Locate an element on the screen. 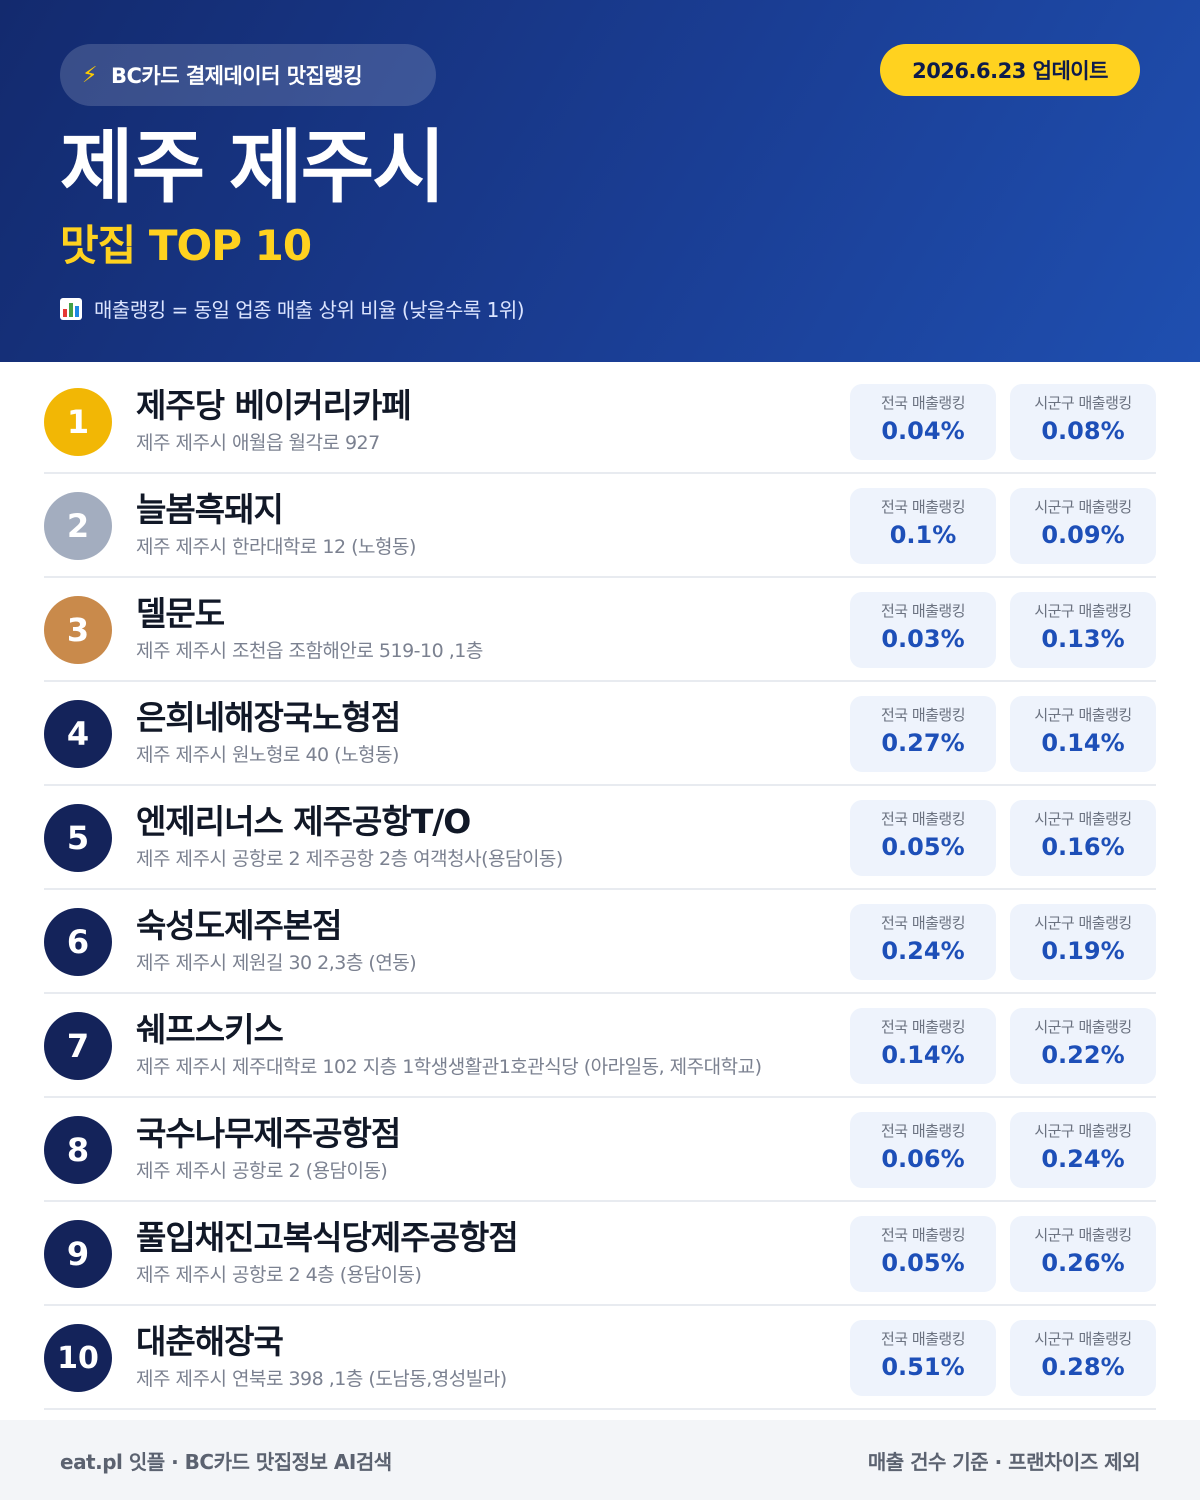 The width and height of the screenshot is (1200, 1500). footer-note: 매출 건수 기준 · 프랜차이즈 제외 is located at coordinates (1004, 1461).